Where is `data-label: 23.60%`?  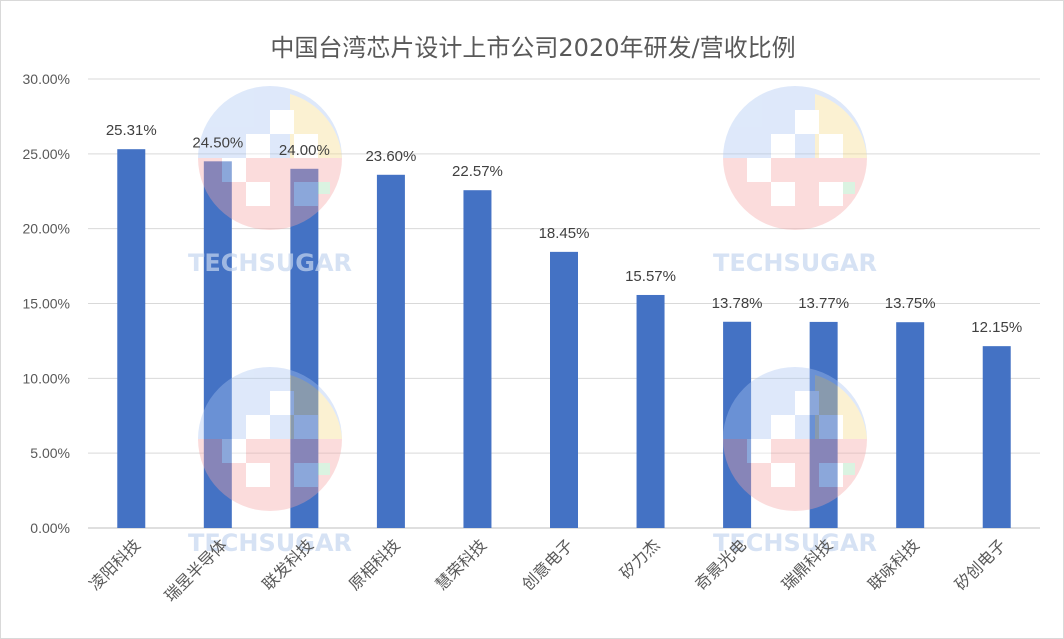
data-label: 23.60% is located at coordinates (390, 156).